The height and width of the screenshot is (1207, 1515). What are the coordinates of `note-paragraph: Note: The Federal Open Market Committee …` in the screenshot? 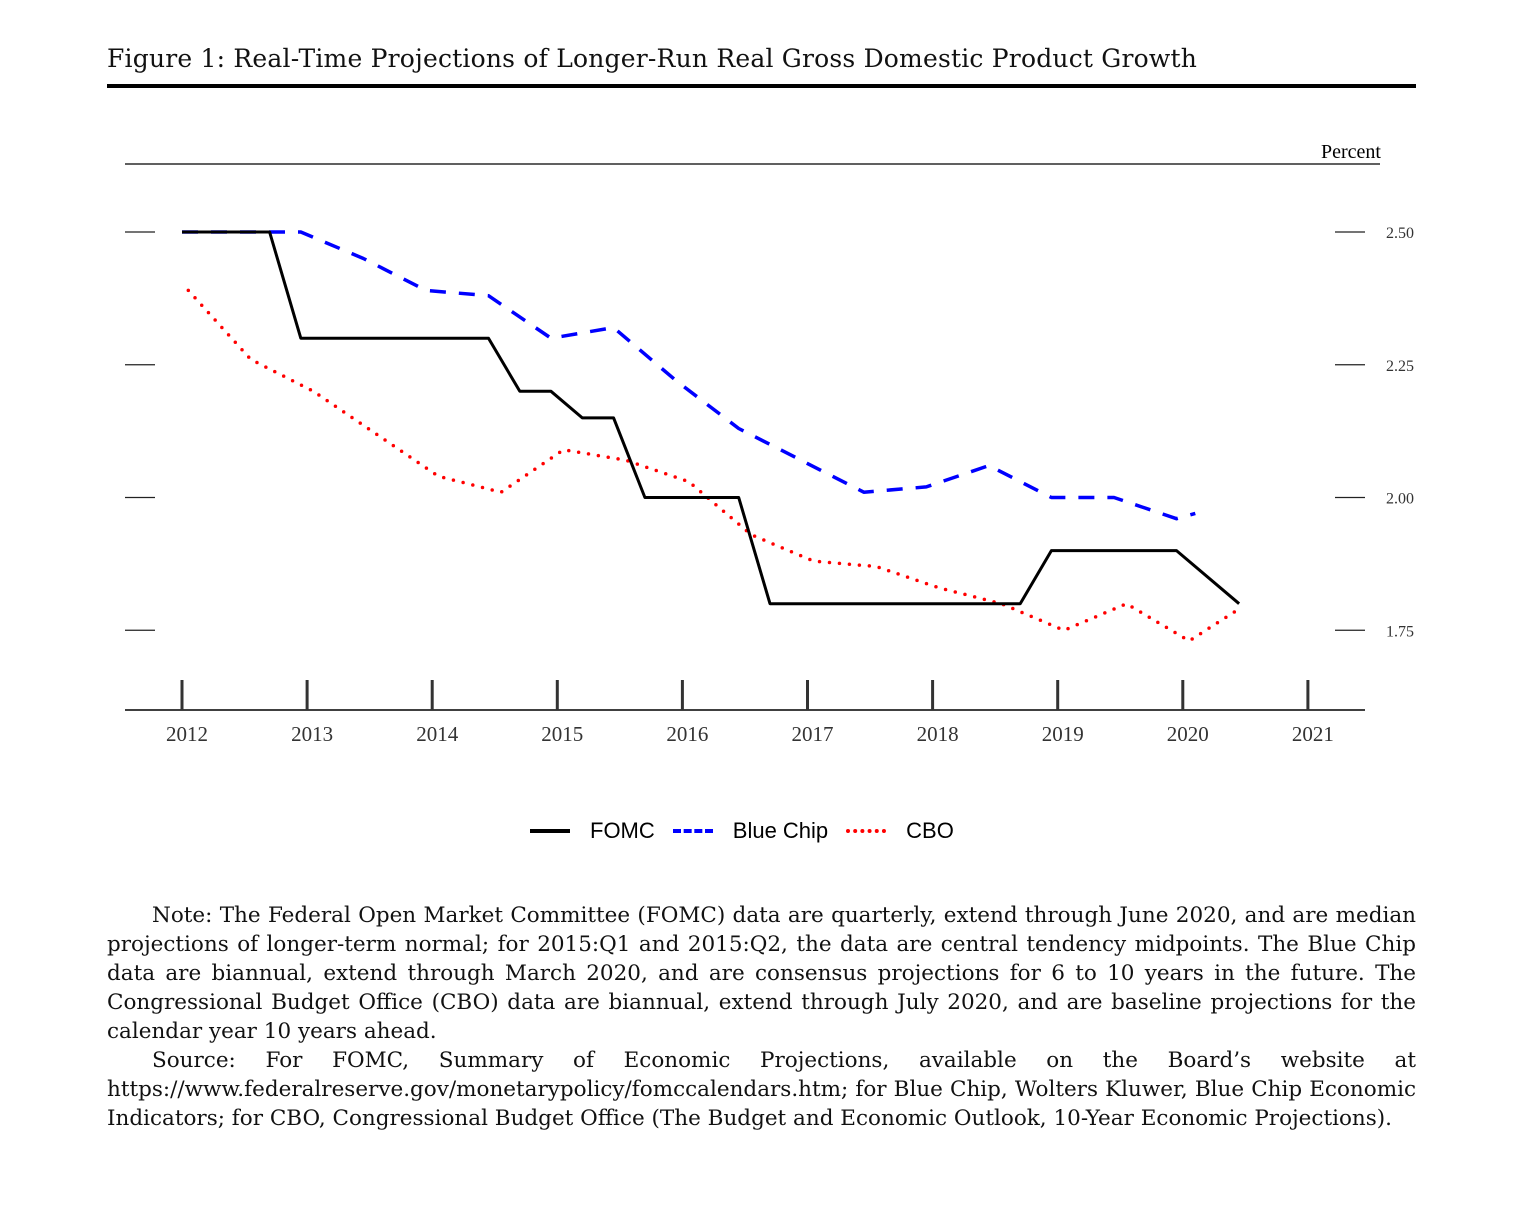 It's located at (761, 973).